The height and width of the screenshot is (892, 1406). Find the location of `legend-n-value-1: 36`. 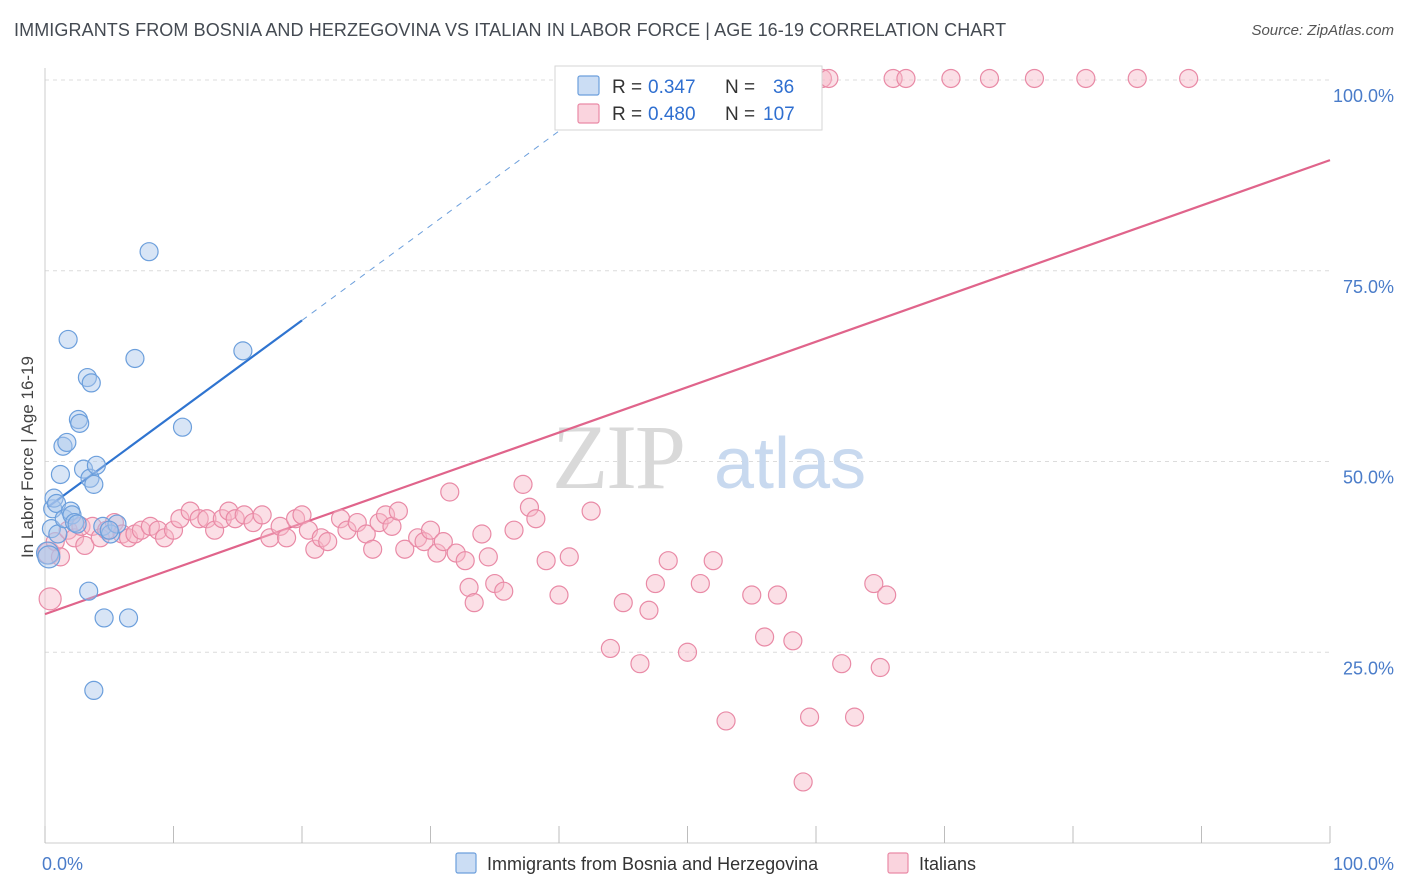

legend-n-value-1: 36 is located at coordinates (783, 87).